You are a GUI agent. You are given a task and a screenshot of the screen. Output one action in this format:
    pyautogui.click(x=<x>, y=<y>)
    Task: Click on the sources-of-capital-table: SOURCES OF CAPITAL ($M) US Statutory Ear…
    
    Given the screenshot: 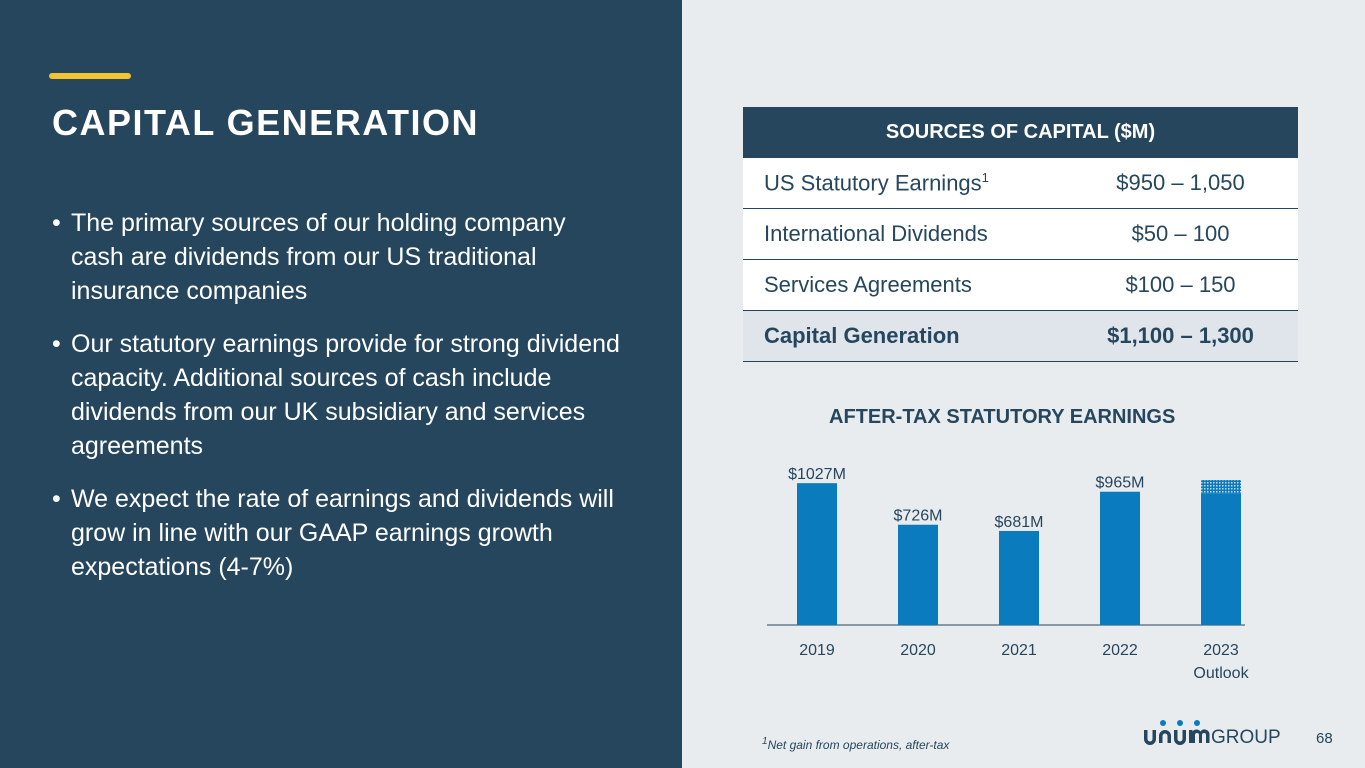 What is the action you would take?
    pyautogui.click(x=1020, y=234)
    